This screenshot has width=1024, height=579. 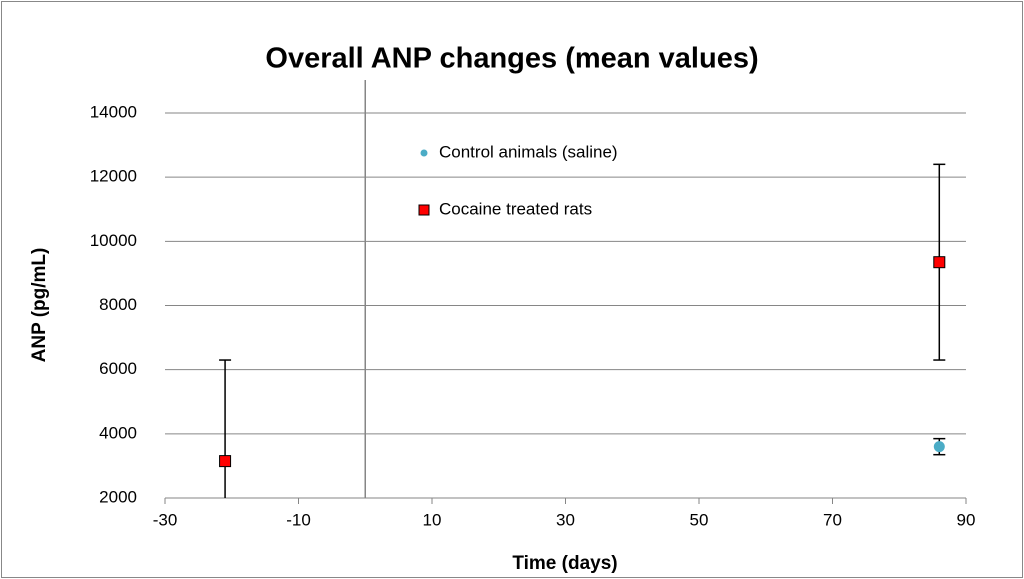 What do you see at coordinates (699, 519) in the screenshot?
I see `x-tick-label: 50` at bounding box center [699, 519].